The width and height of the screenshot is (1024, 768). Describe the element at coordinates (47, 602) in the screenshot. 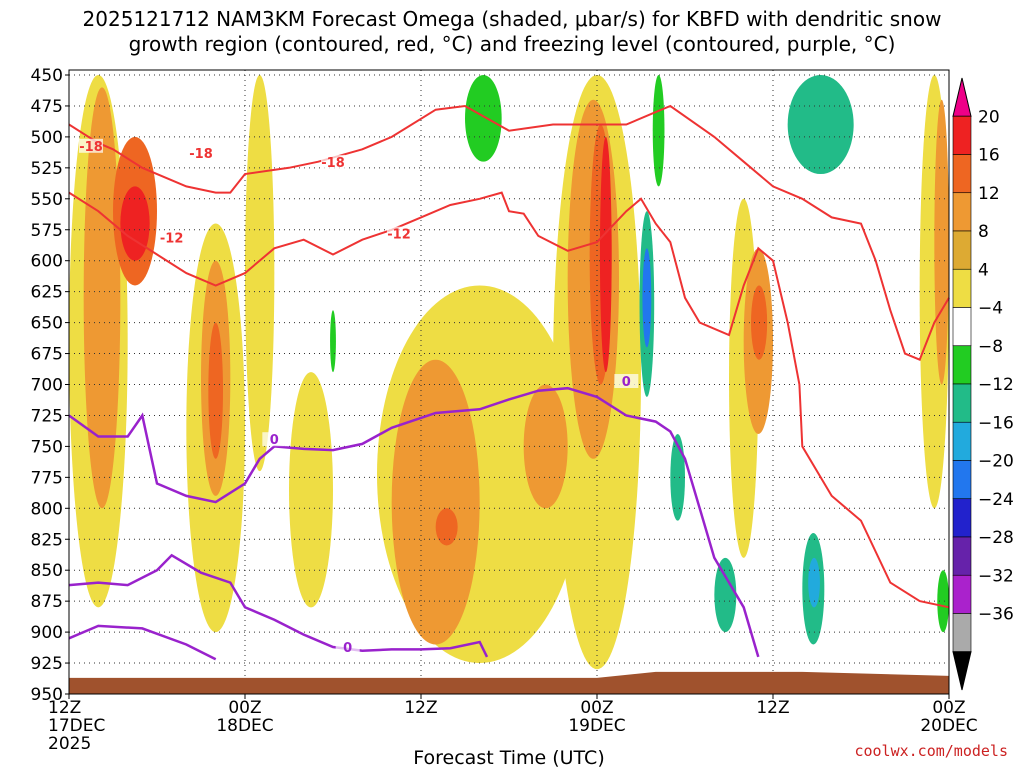

I see `y-tick-label: 875` at that location.